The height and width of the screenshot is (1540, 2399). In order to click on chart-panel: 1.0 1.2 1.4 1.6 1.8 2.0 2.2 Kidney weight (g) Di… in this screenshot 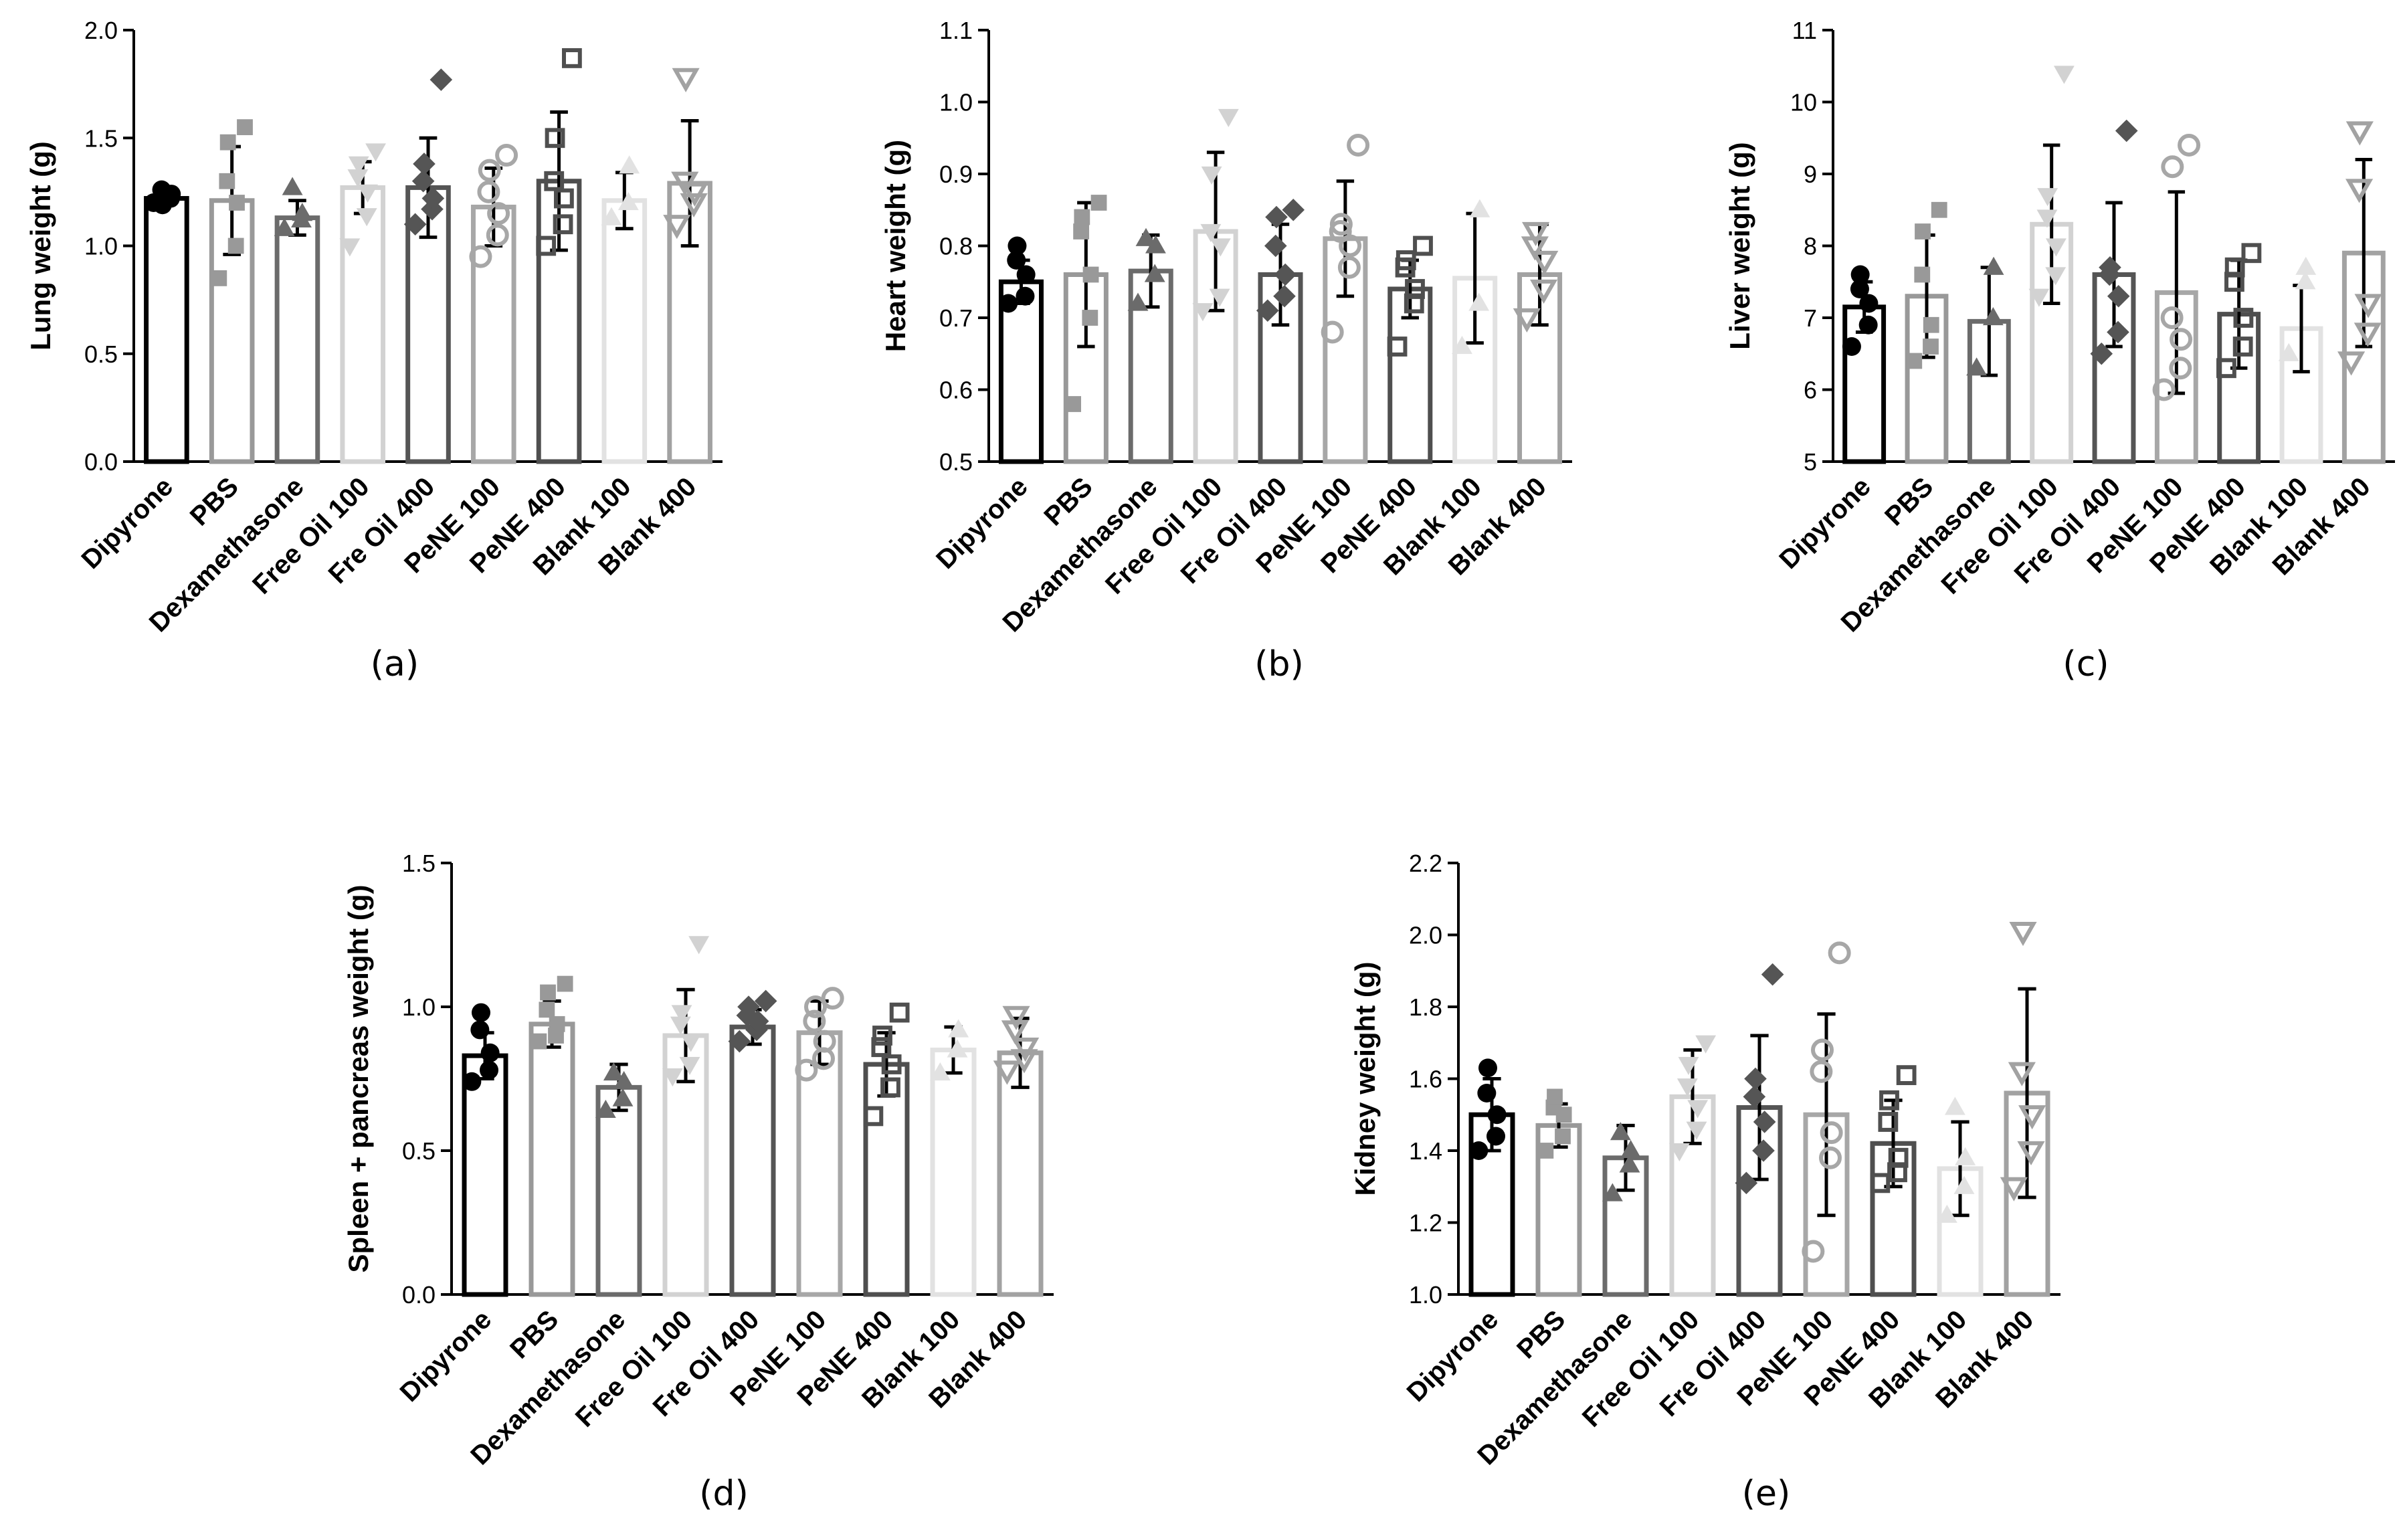, I will do `click(1705, 1182)`.